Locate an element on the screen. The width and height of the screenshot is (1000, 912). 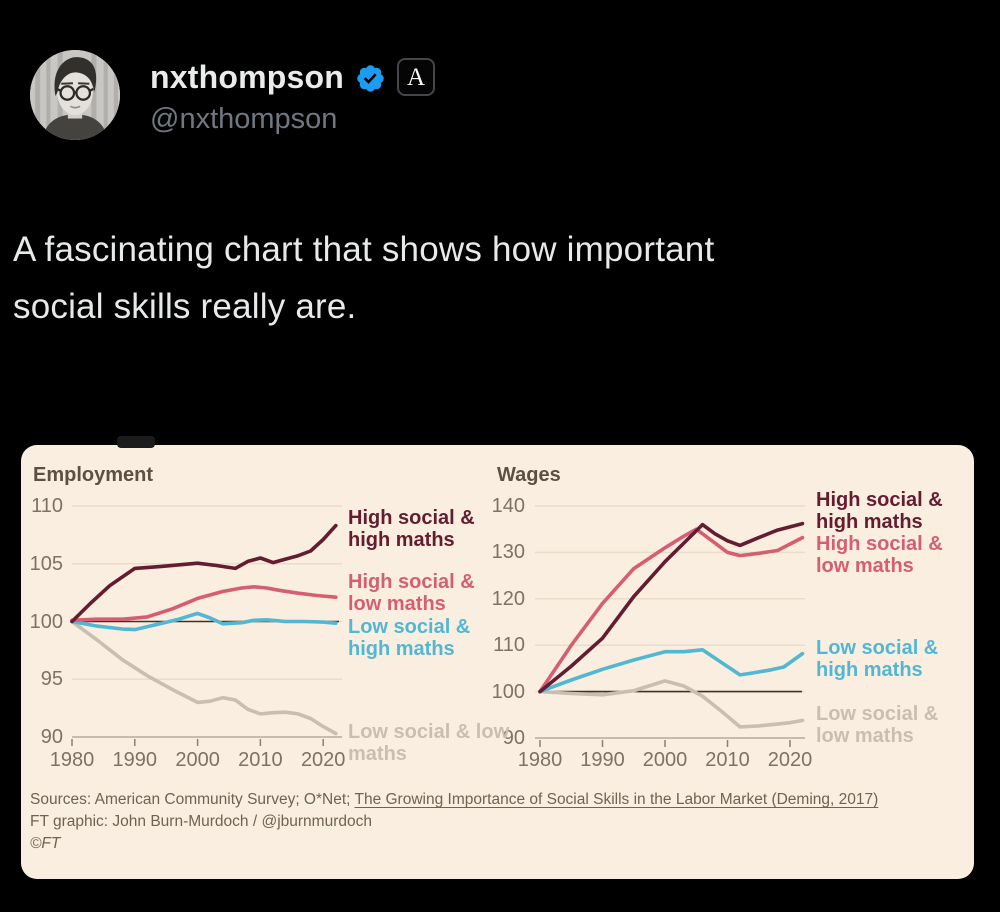
tick-label: 140 is located at coordinates (508, 506).